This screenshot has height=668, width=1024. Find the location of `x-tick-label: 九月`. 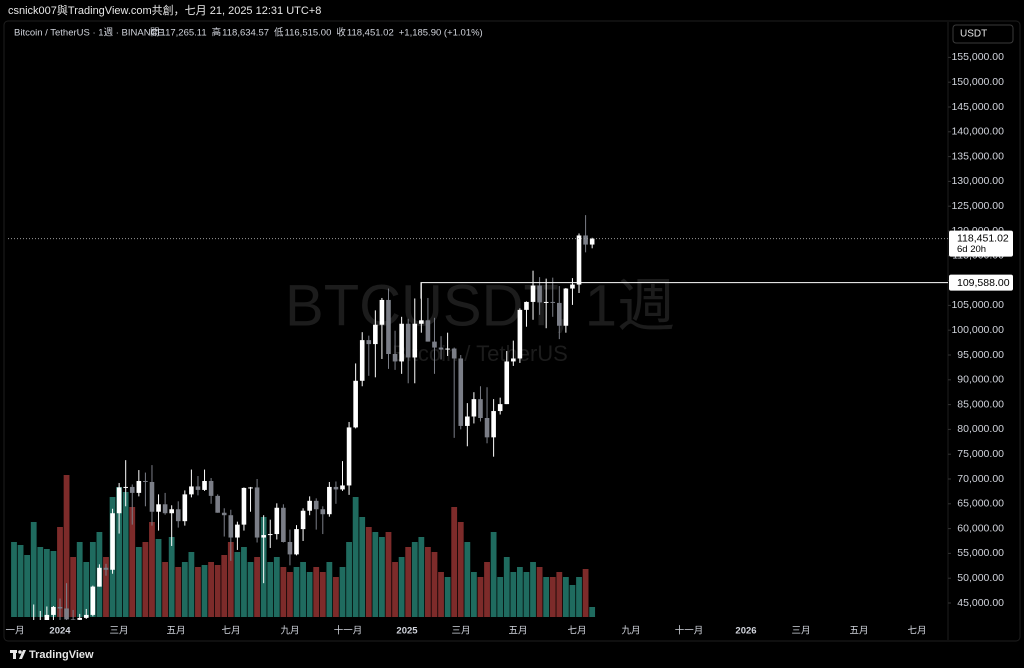

x-tick-label: 九月 is located at coordinates (630, 631).